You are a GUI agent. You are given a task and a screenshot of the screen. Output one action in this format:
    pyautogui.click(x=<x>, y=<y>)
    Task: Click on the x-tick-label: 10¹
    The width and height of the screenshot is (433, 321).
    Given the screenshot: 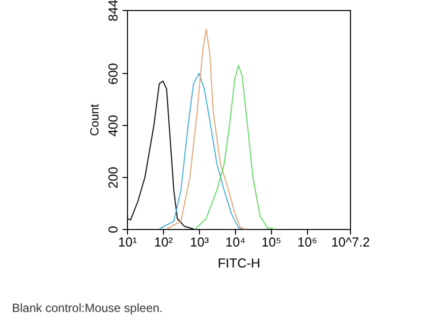 What is the action you would take?
    pyautogui.click(x=128, y=242)
    